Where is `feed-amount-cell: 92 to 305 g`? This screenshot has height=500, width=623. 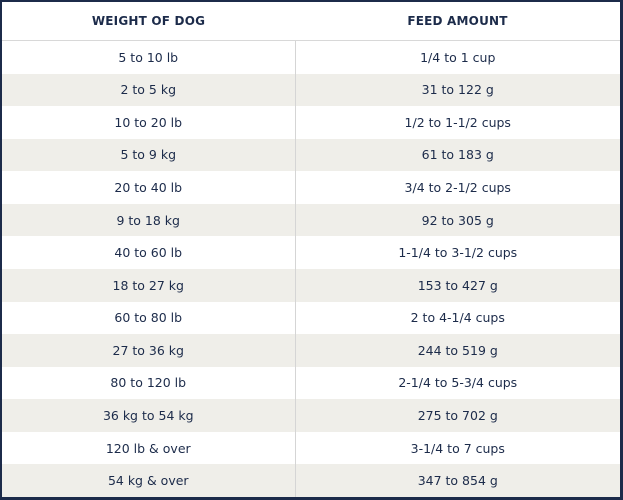
feed-amount-cell: 92 to 305 g is located at coordinates (457, 220).